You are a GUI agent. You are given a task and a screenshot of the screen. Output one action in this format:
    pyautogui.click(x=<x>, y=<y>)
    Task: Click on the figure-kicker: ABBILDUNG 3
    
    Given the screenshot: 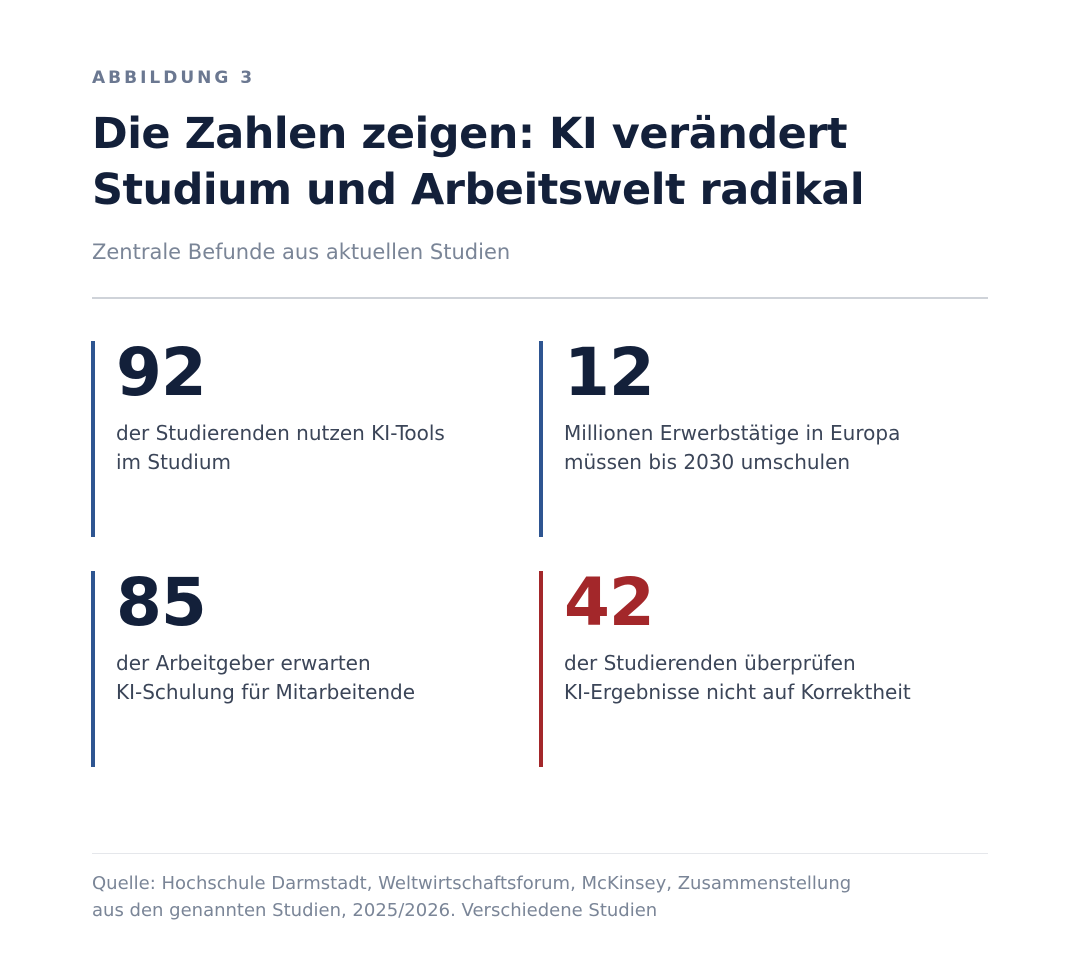 What is the action you would take?
    pyautogui.click(x=174, y=78)
    